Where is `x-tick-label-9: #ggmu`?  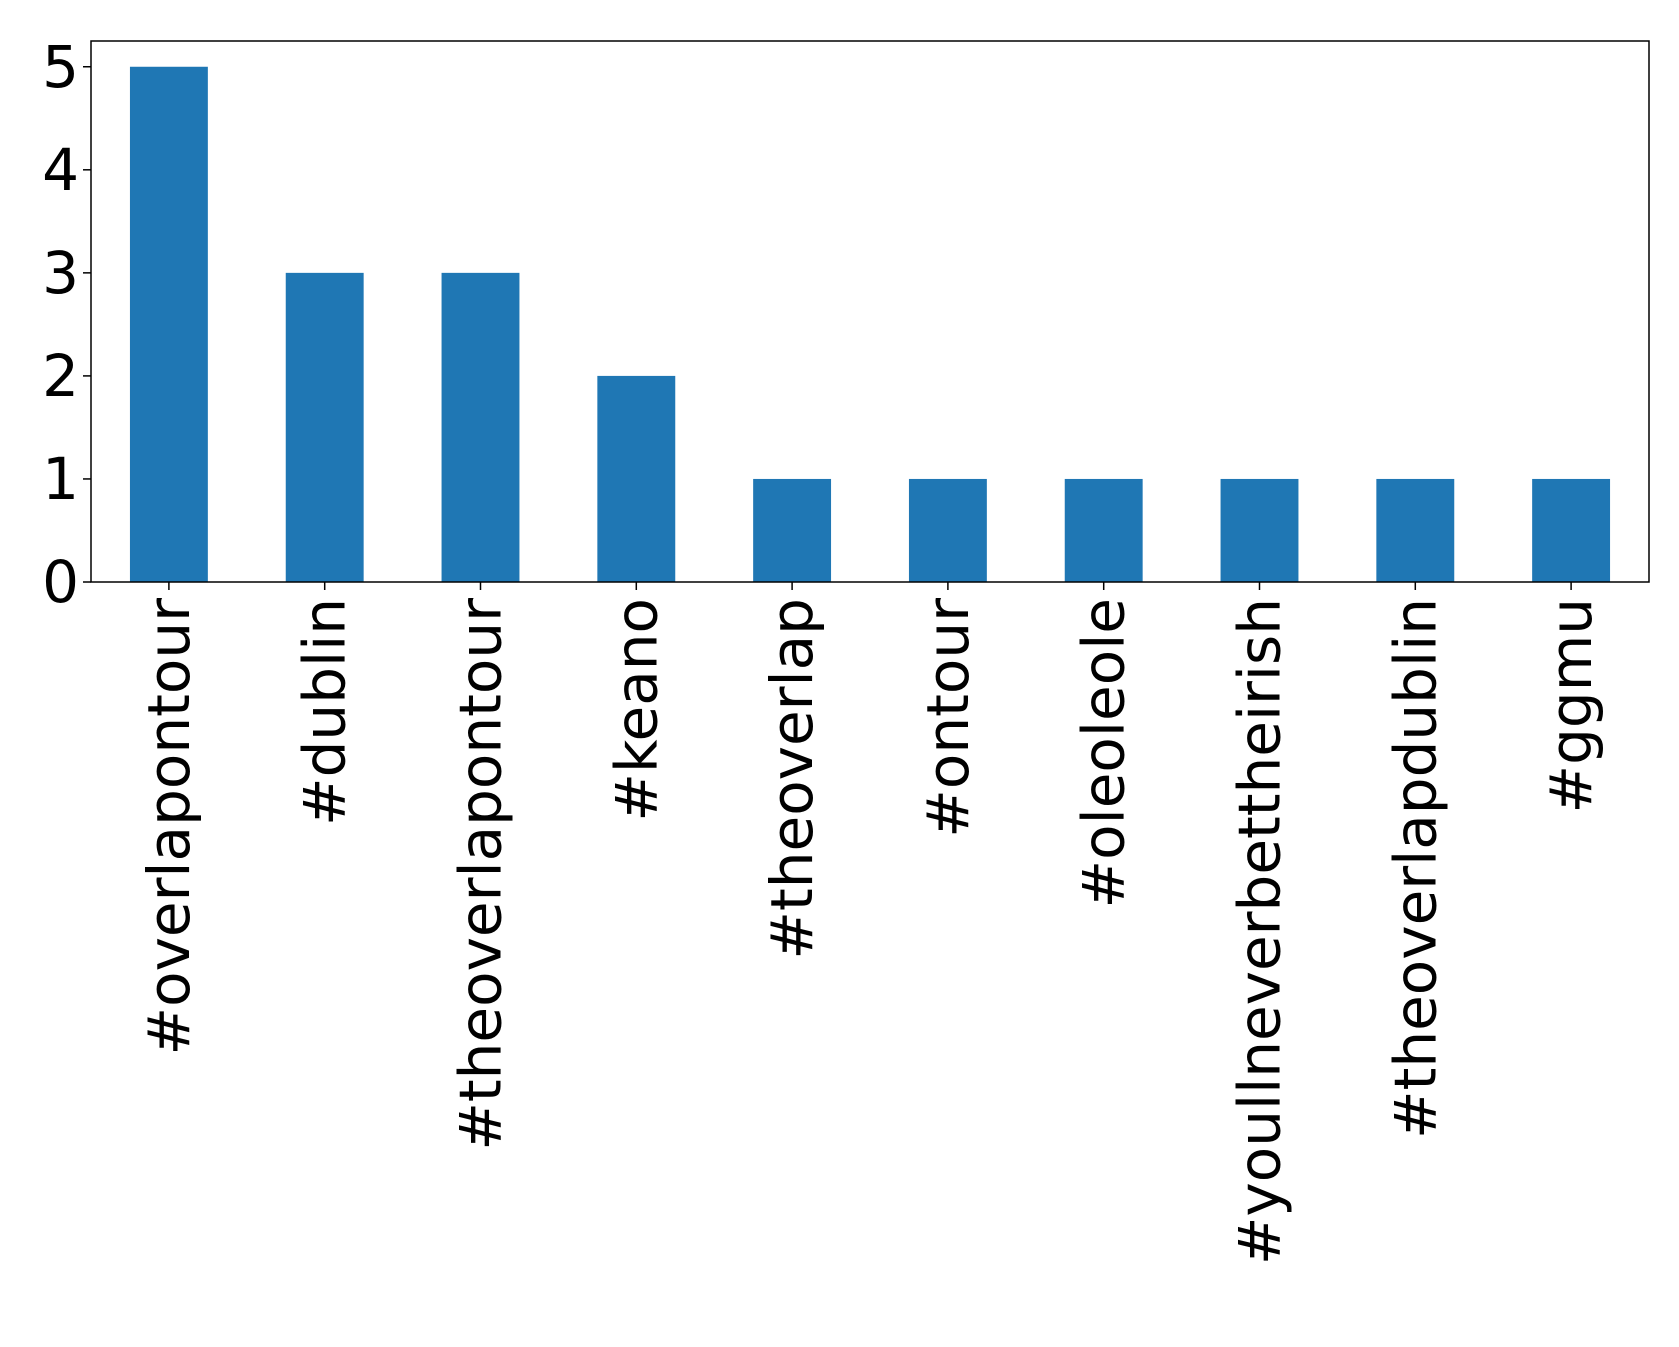 x-tick-label-9: #ggmu is located at coordinates (1571, 706).